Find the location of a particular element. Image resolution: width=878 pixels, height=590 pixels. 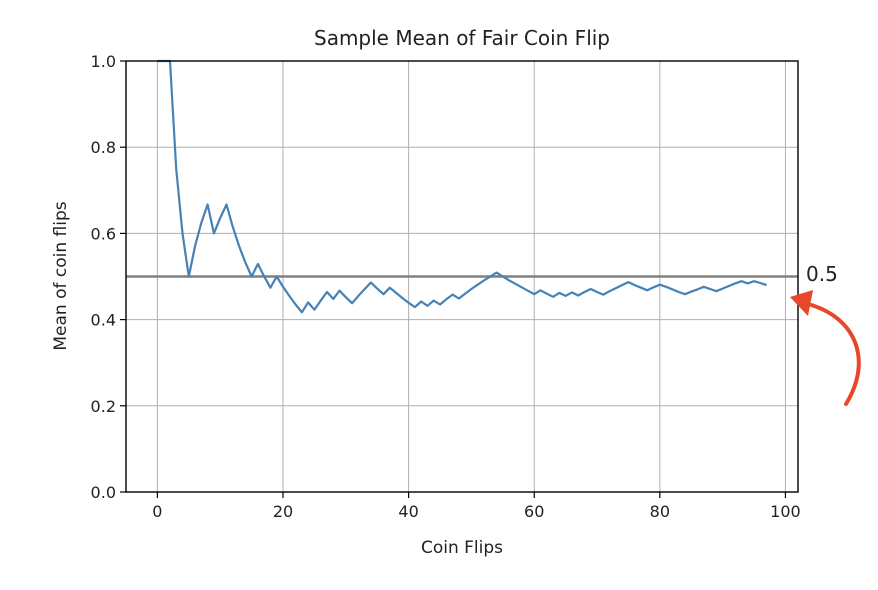

y-tick-label: 0.8 is located at coordinates (103, 147).